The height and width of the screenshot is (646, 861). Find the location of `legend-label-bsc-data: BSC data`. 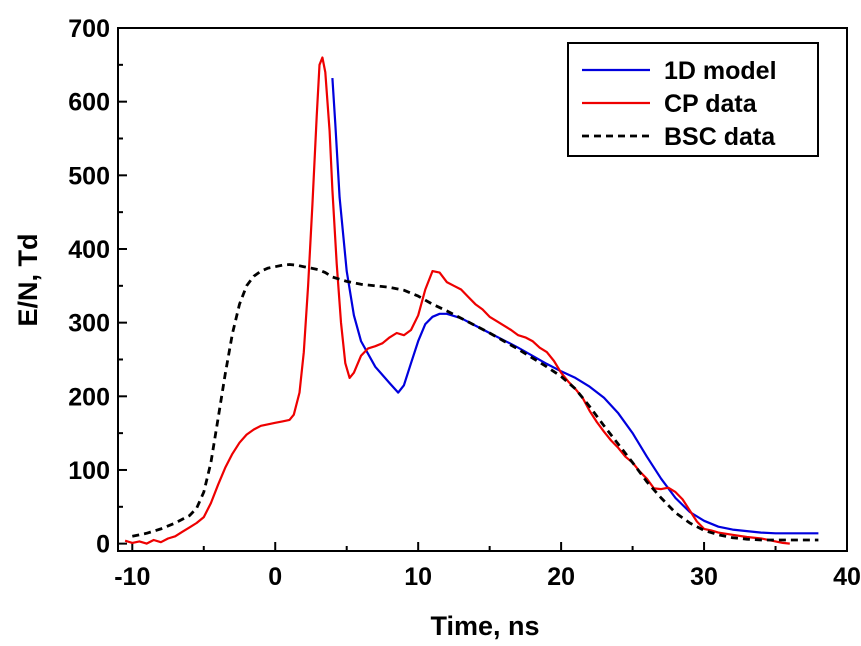

legend-label-bsc-data: BSC data is located at coordinates (720, 137).